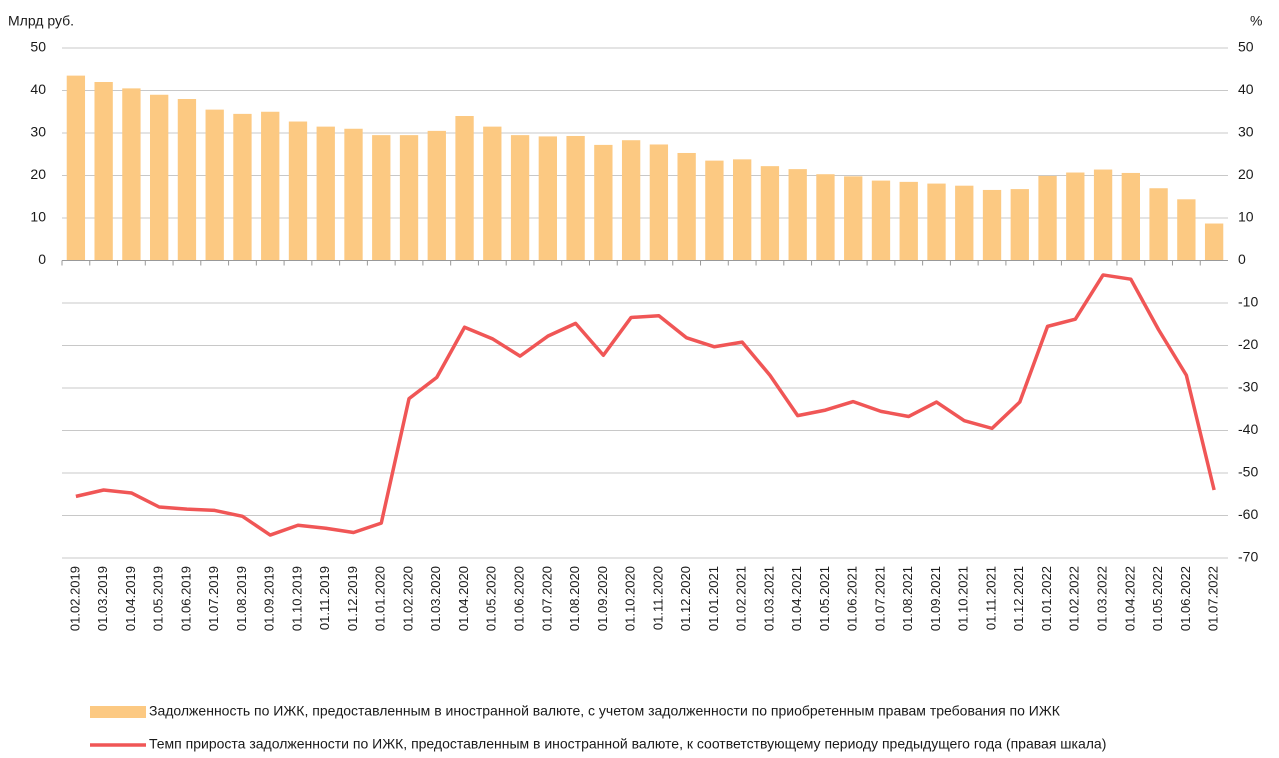  I want to click on y2-tick-label: -20, so click(1248, 344).